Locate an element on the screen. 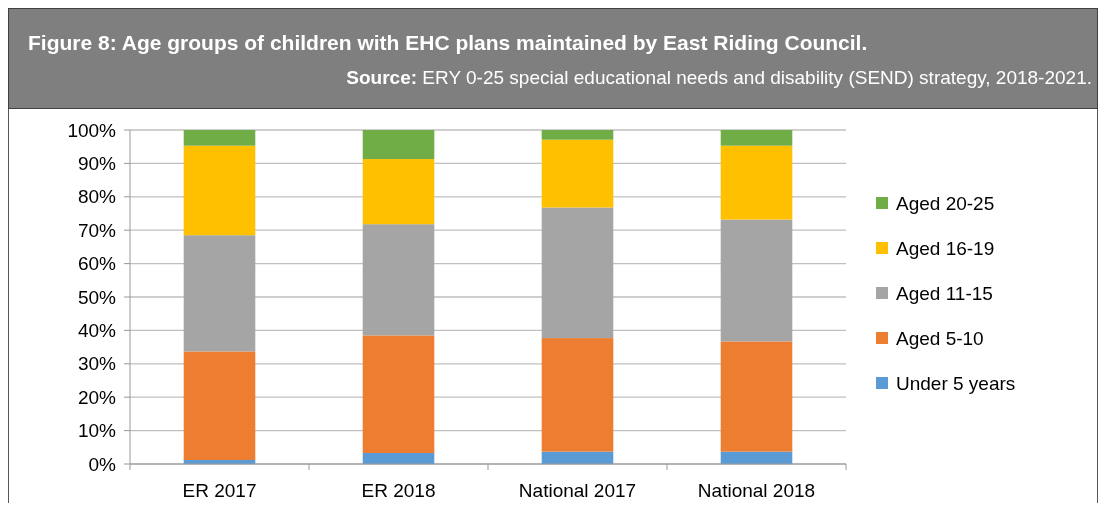 This screenshot has width=1106, height=511. y-tick-label: 80% is located at coordinates (97, 197).